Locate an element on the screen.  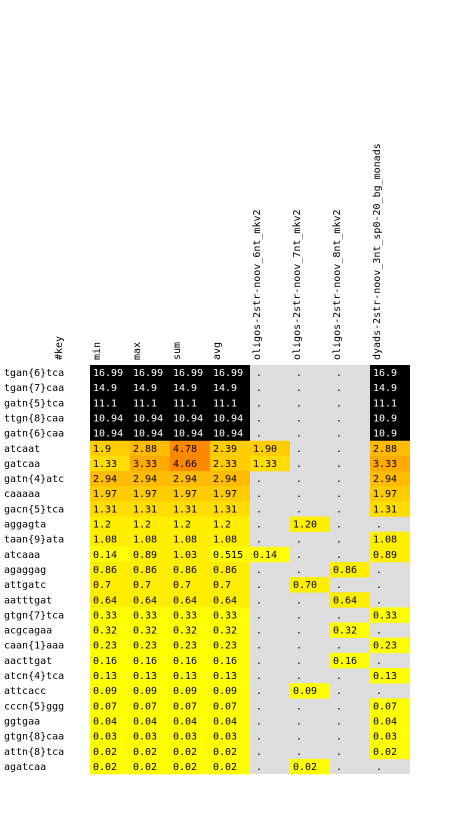
cell-value: 0.86 is located at coordinates (225, 570).